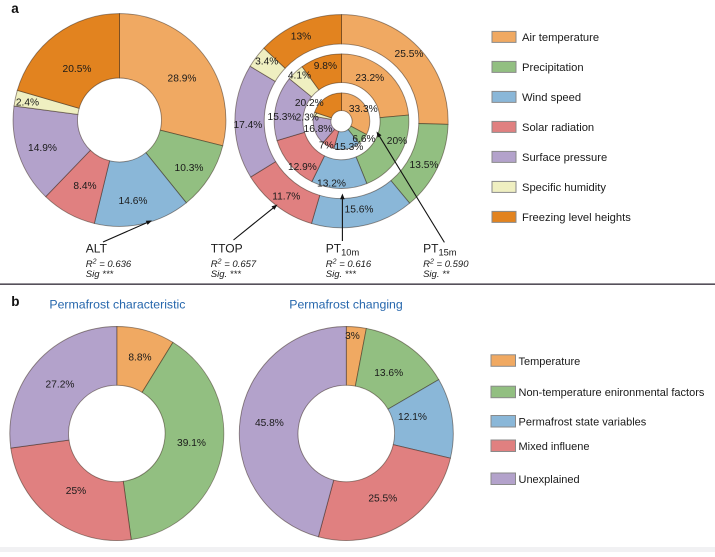 The image size is (715, 557). I want to click on svg-text: Freezing level heights, so click(576, 218).